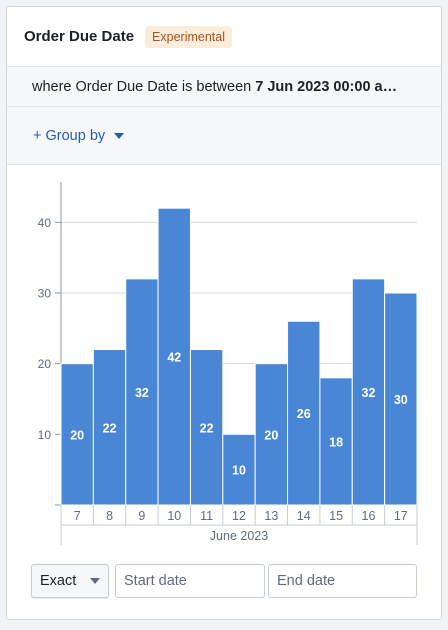 This screenshot has height=630, width=448. Describe the element at coordinates (58, 581) in the screenshot. I see `bucket-select-value: Exact` at that location.